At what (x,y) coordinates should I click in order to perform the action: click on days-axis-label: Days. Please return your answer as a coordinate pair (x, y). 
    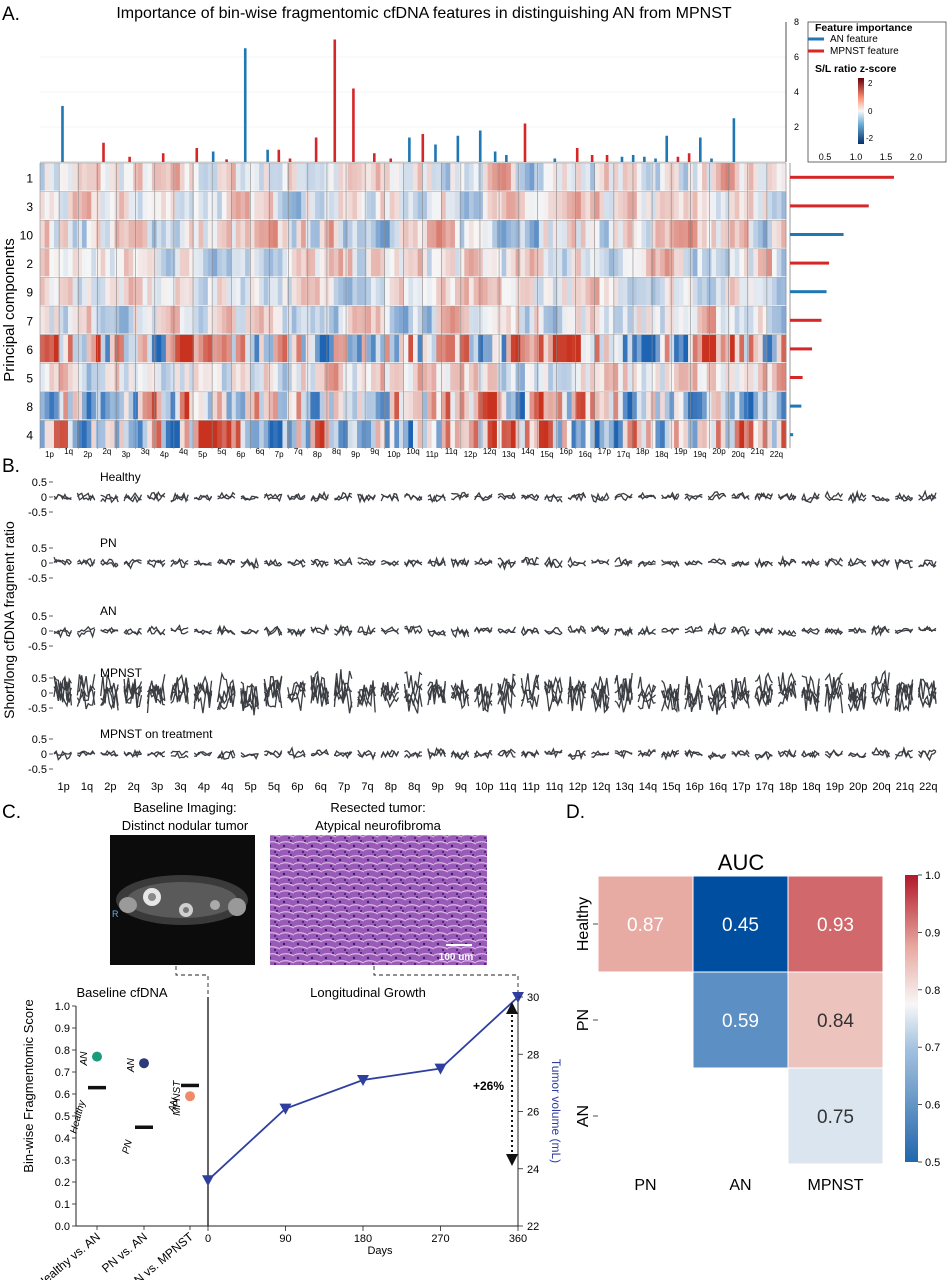
    Looking at the image, I should click on (380, 1251).